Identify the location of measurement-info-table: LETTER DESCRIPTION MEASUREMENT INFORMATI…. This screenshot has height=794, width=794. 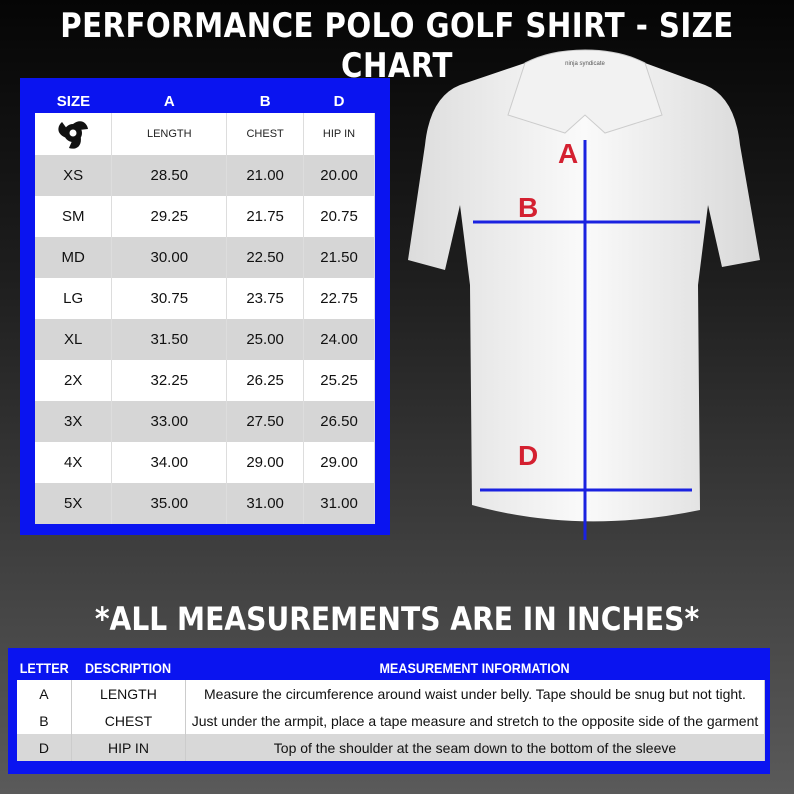
(391, 708).